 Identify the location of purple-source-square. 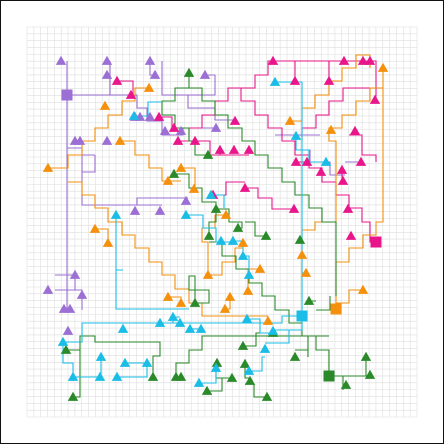
(67, 95).